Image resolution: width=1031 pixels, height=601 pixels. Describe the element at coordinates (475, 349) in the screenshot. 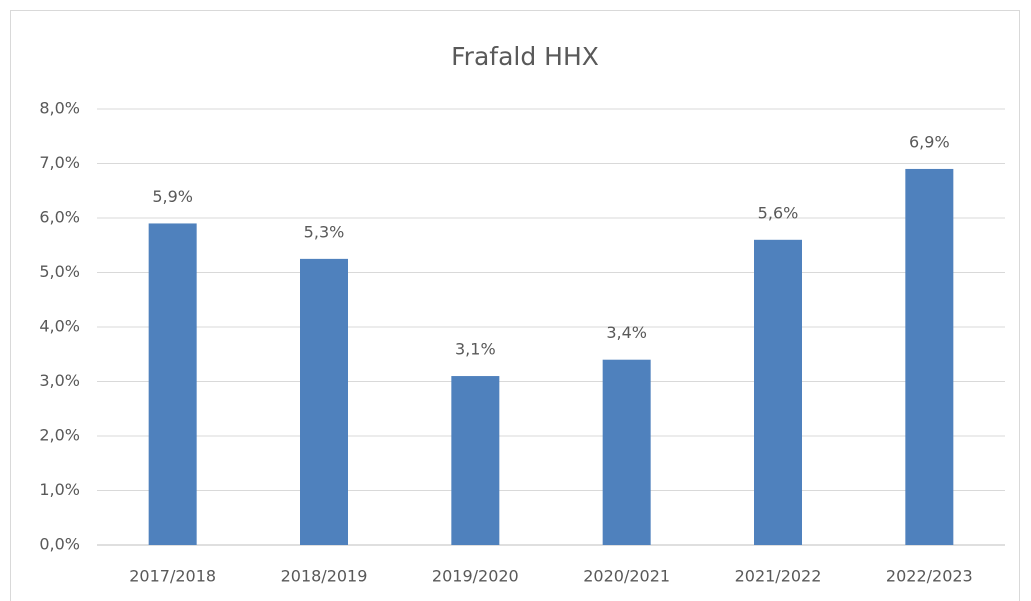

I see `data-label: 3,1%` at that location.